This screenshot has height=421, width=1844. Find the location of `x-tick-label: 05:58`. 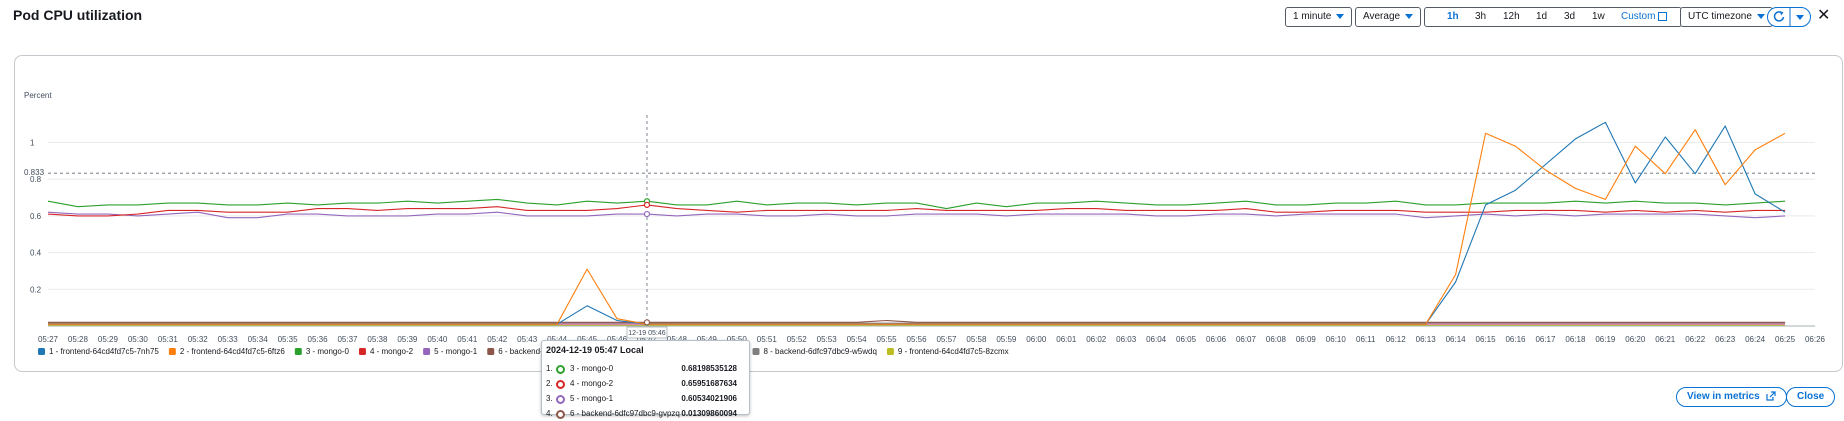

x-tick-label: 05:58 is located at coordinates (976, 339).